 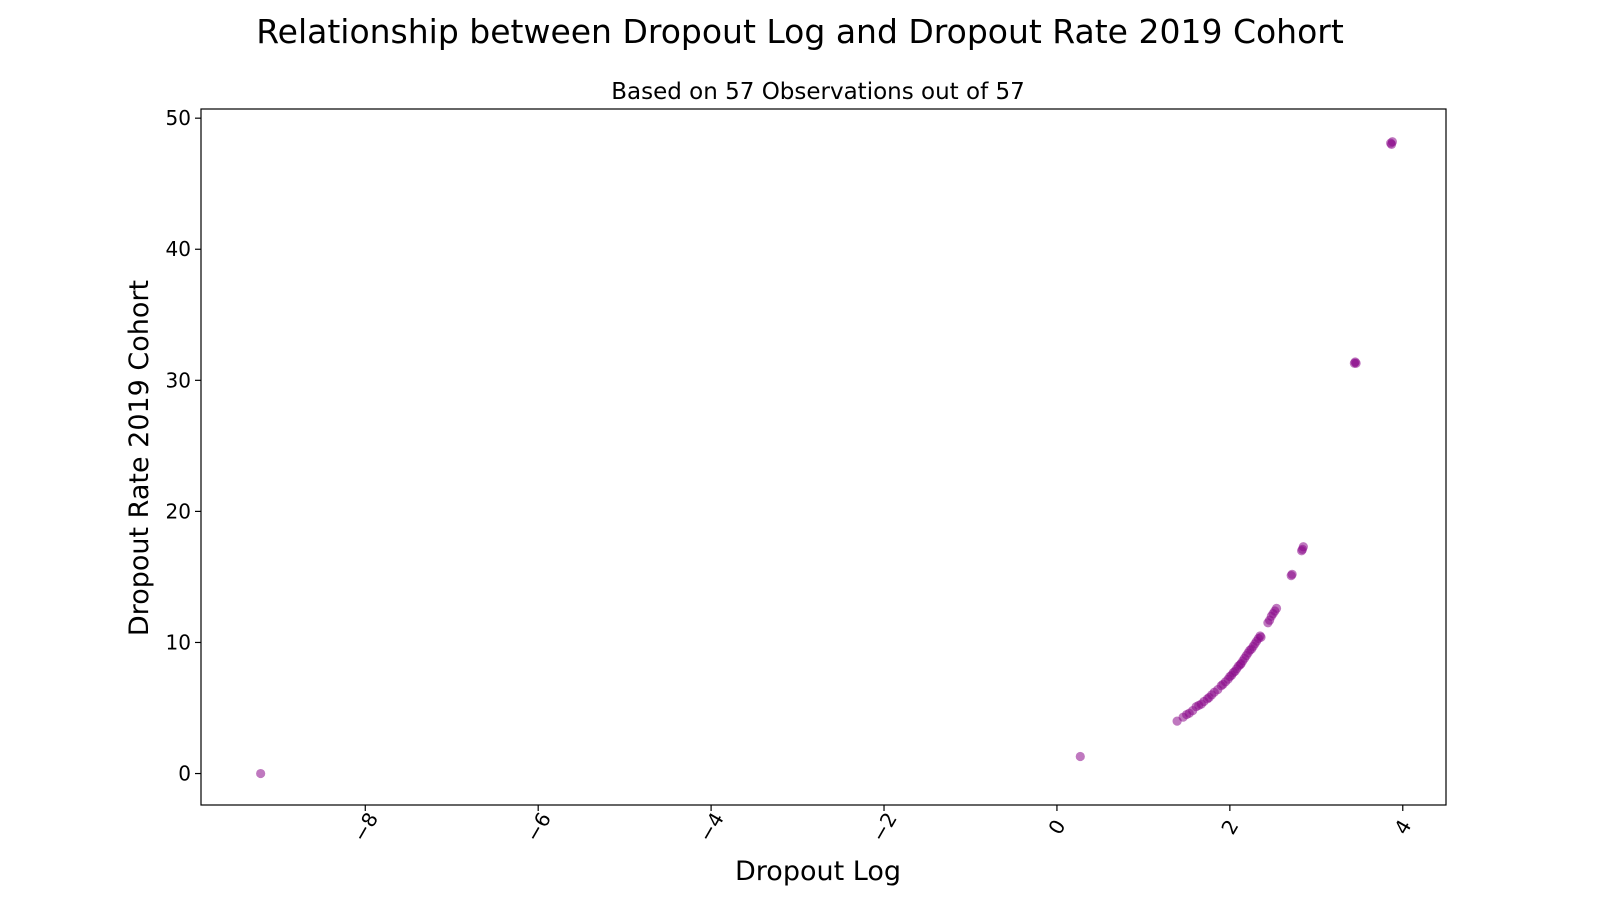 I want to click on x-tick-label: 0, so click(x=1056, y=826).